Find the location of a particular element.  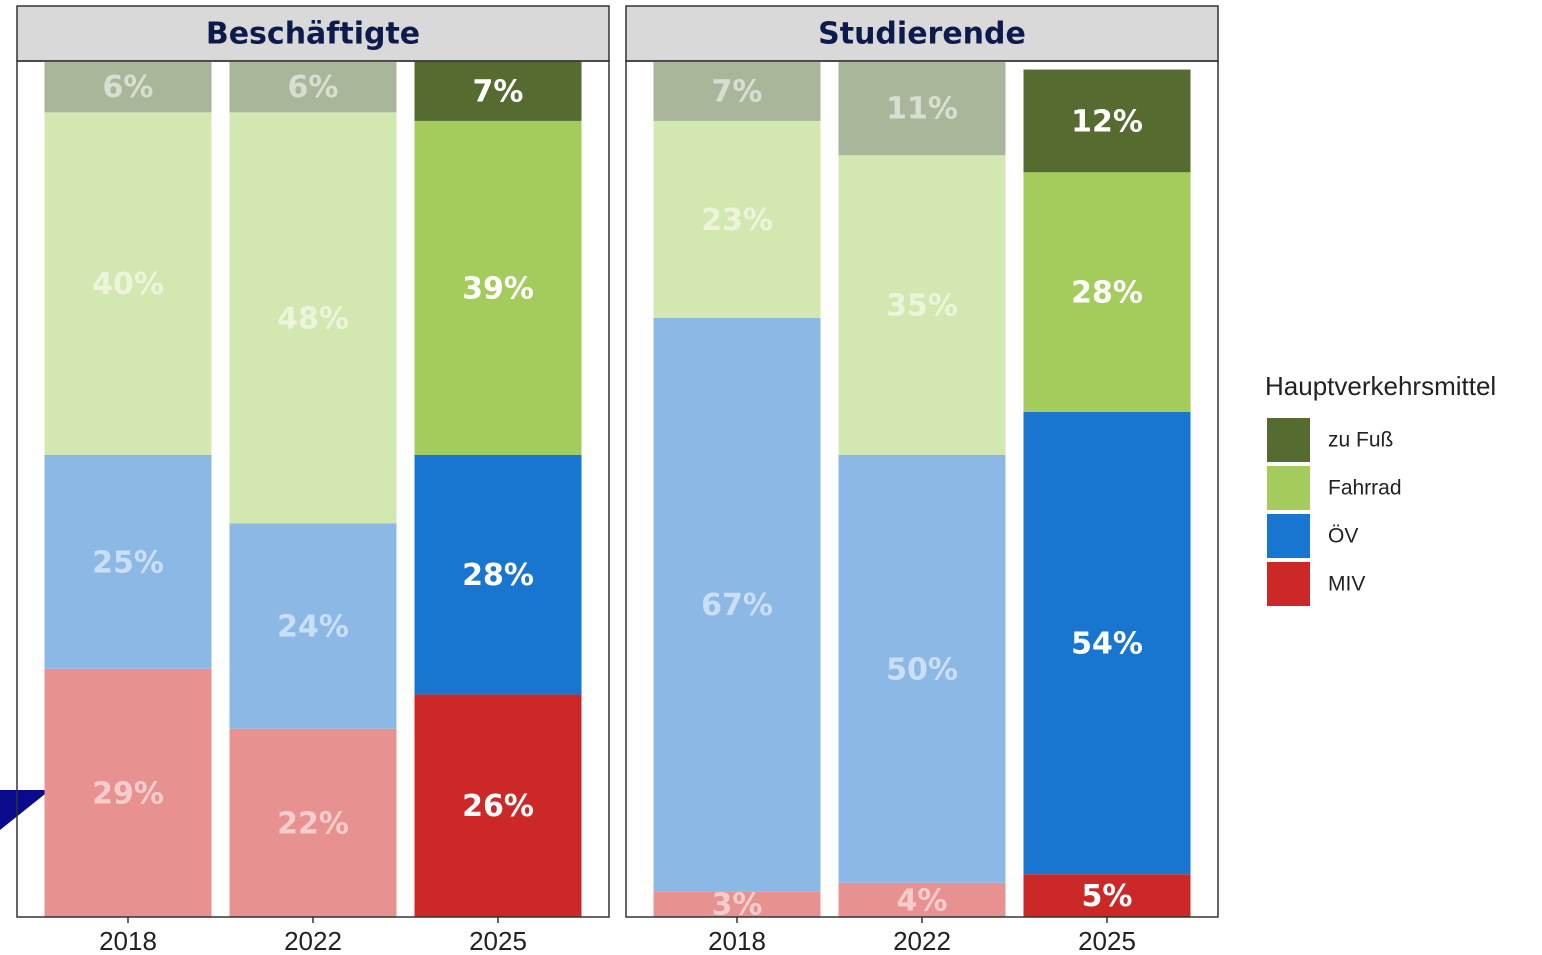

value-label: 5% is located at coordinates (1107, 896).